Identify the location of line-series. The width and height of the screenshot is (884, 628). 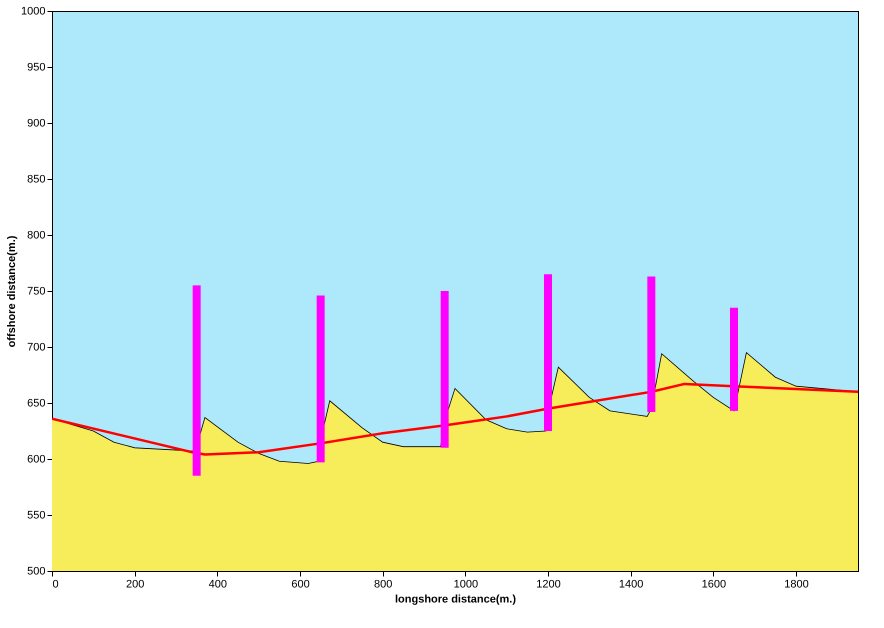
(455, 419).